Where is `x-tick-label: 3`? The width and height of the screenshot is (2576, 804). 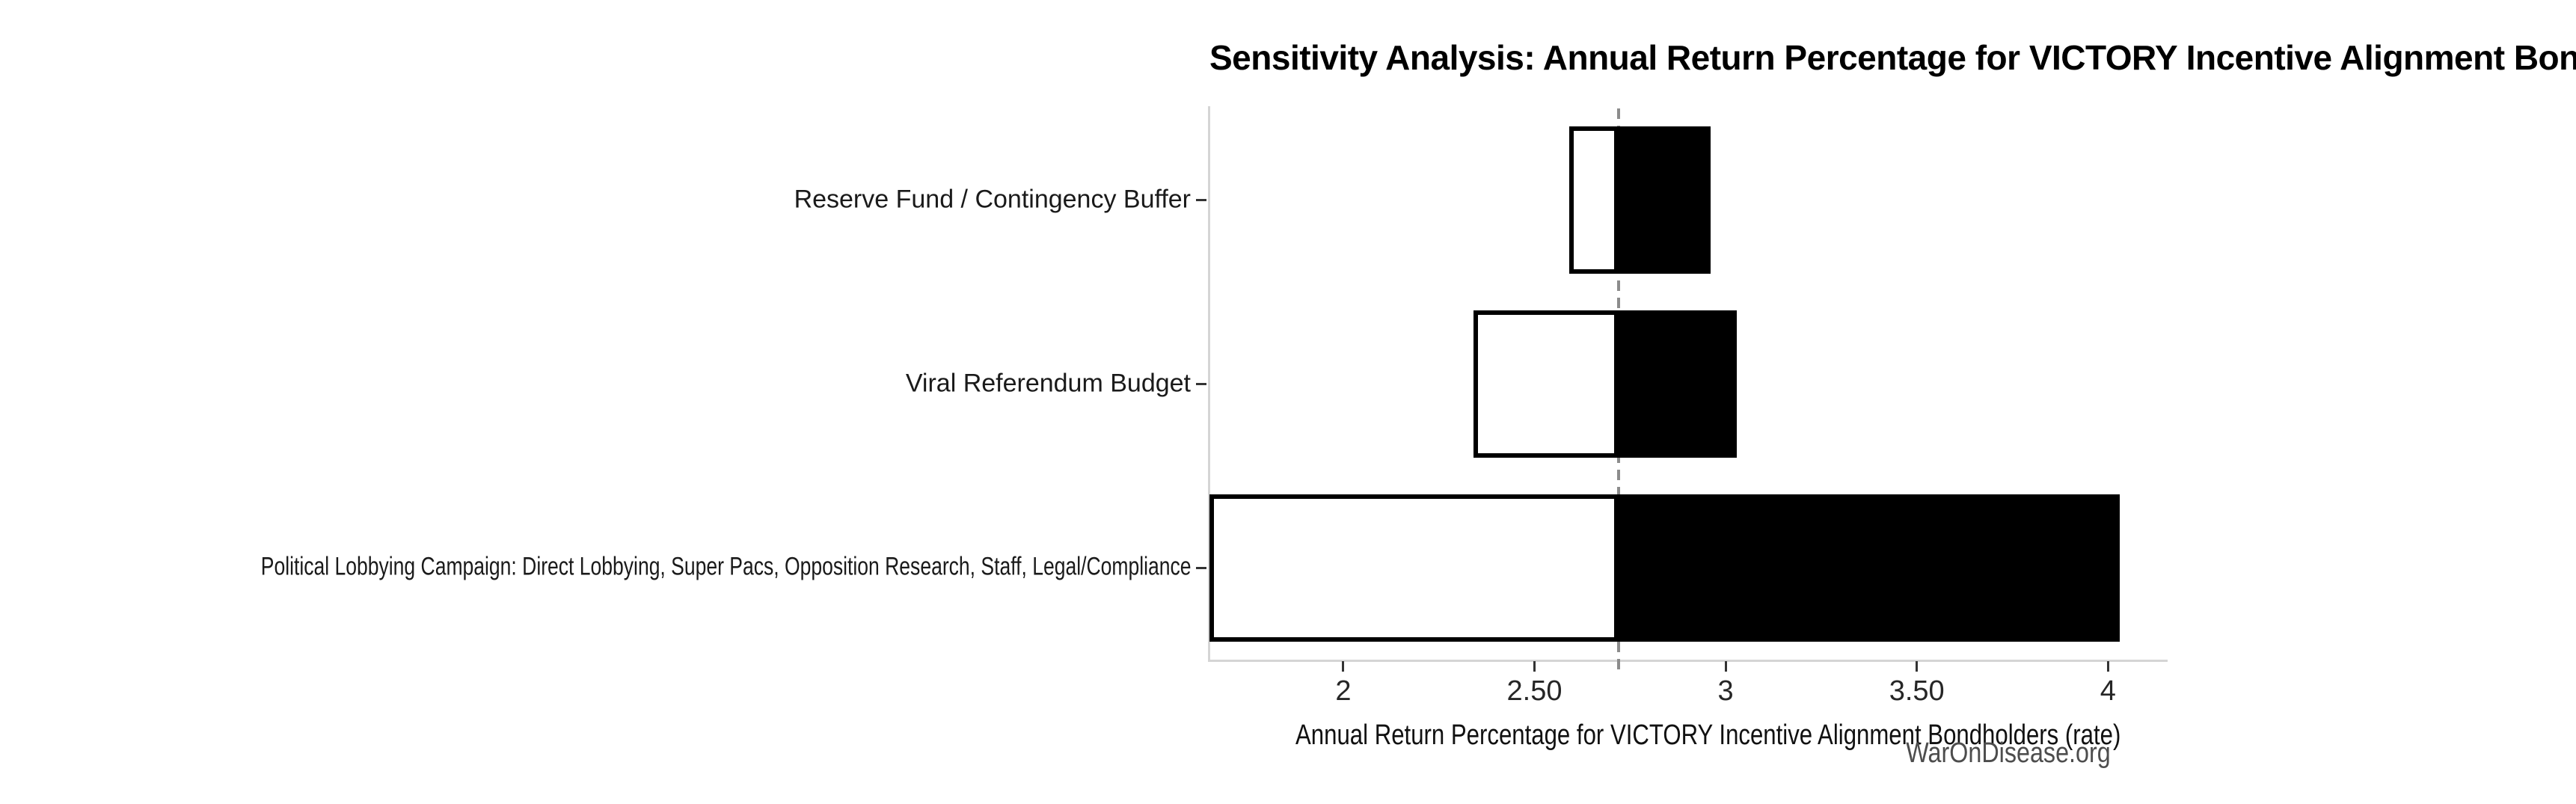
x-tick-label: 3 is located at coordinates (1725, 691).